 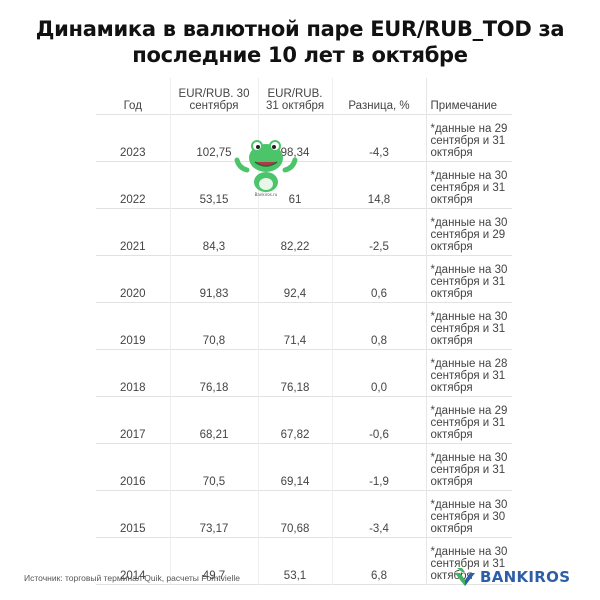 What do you see at coordinates (132, 106) in the screenshot?
I see `header-year: Год` at bounding box center [132, 106].